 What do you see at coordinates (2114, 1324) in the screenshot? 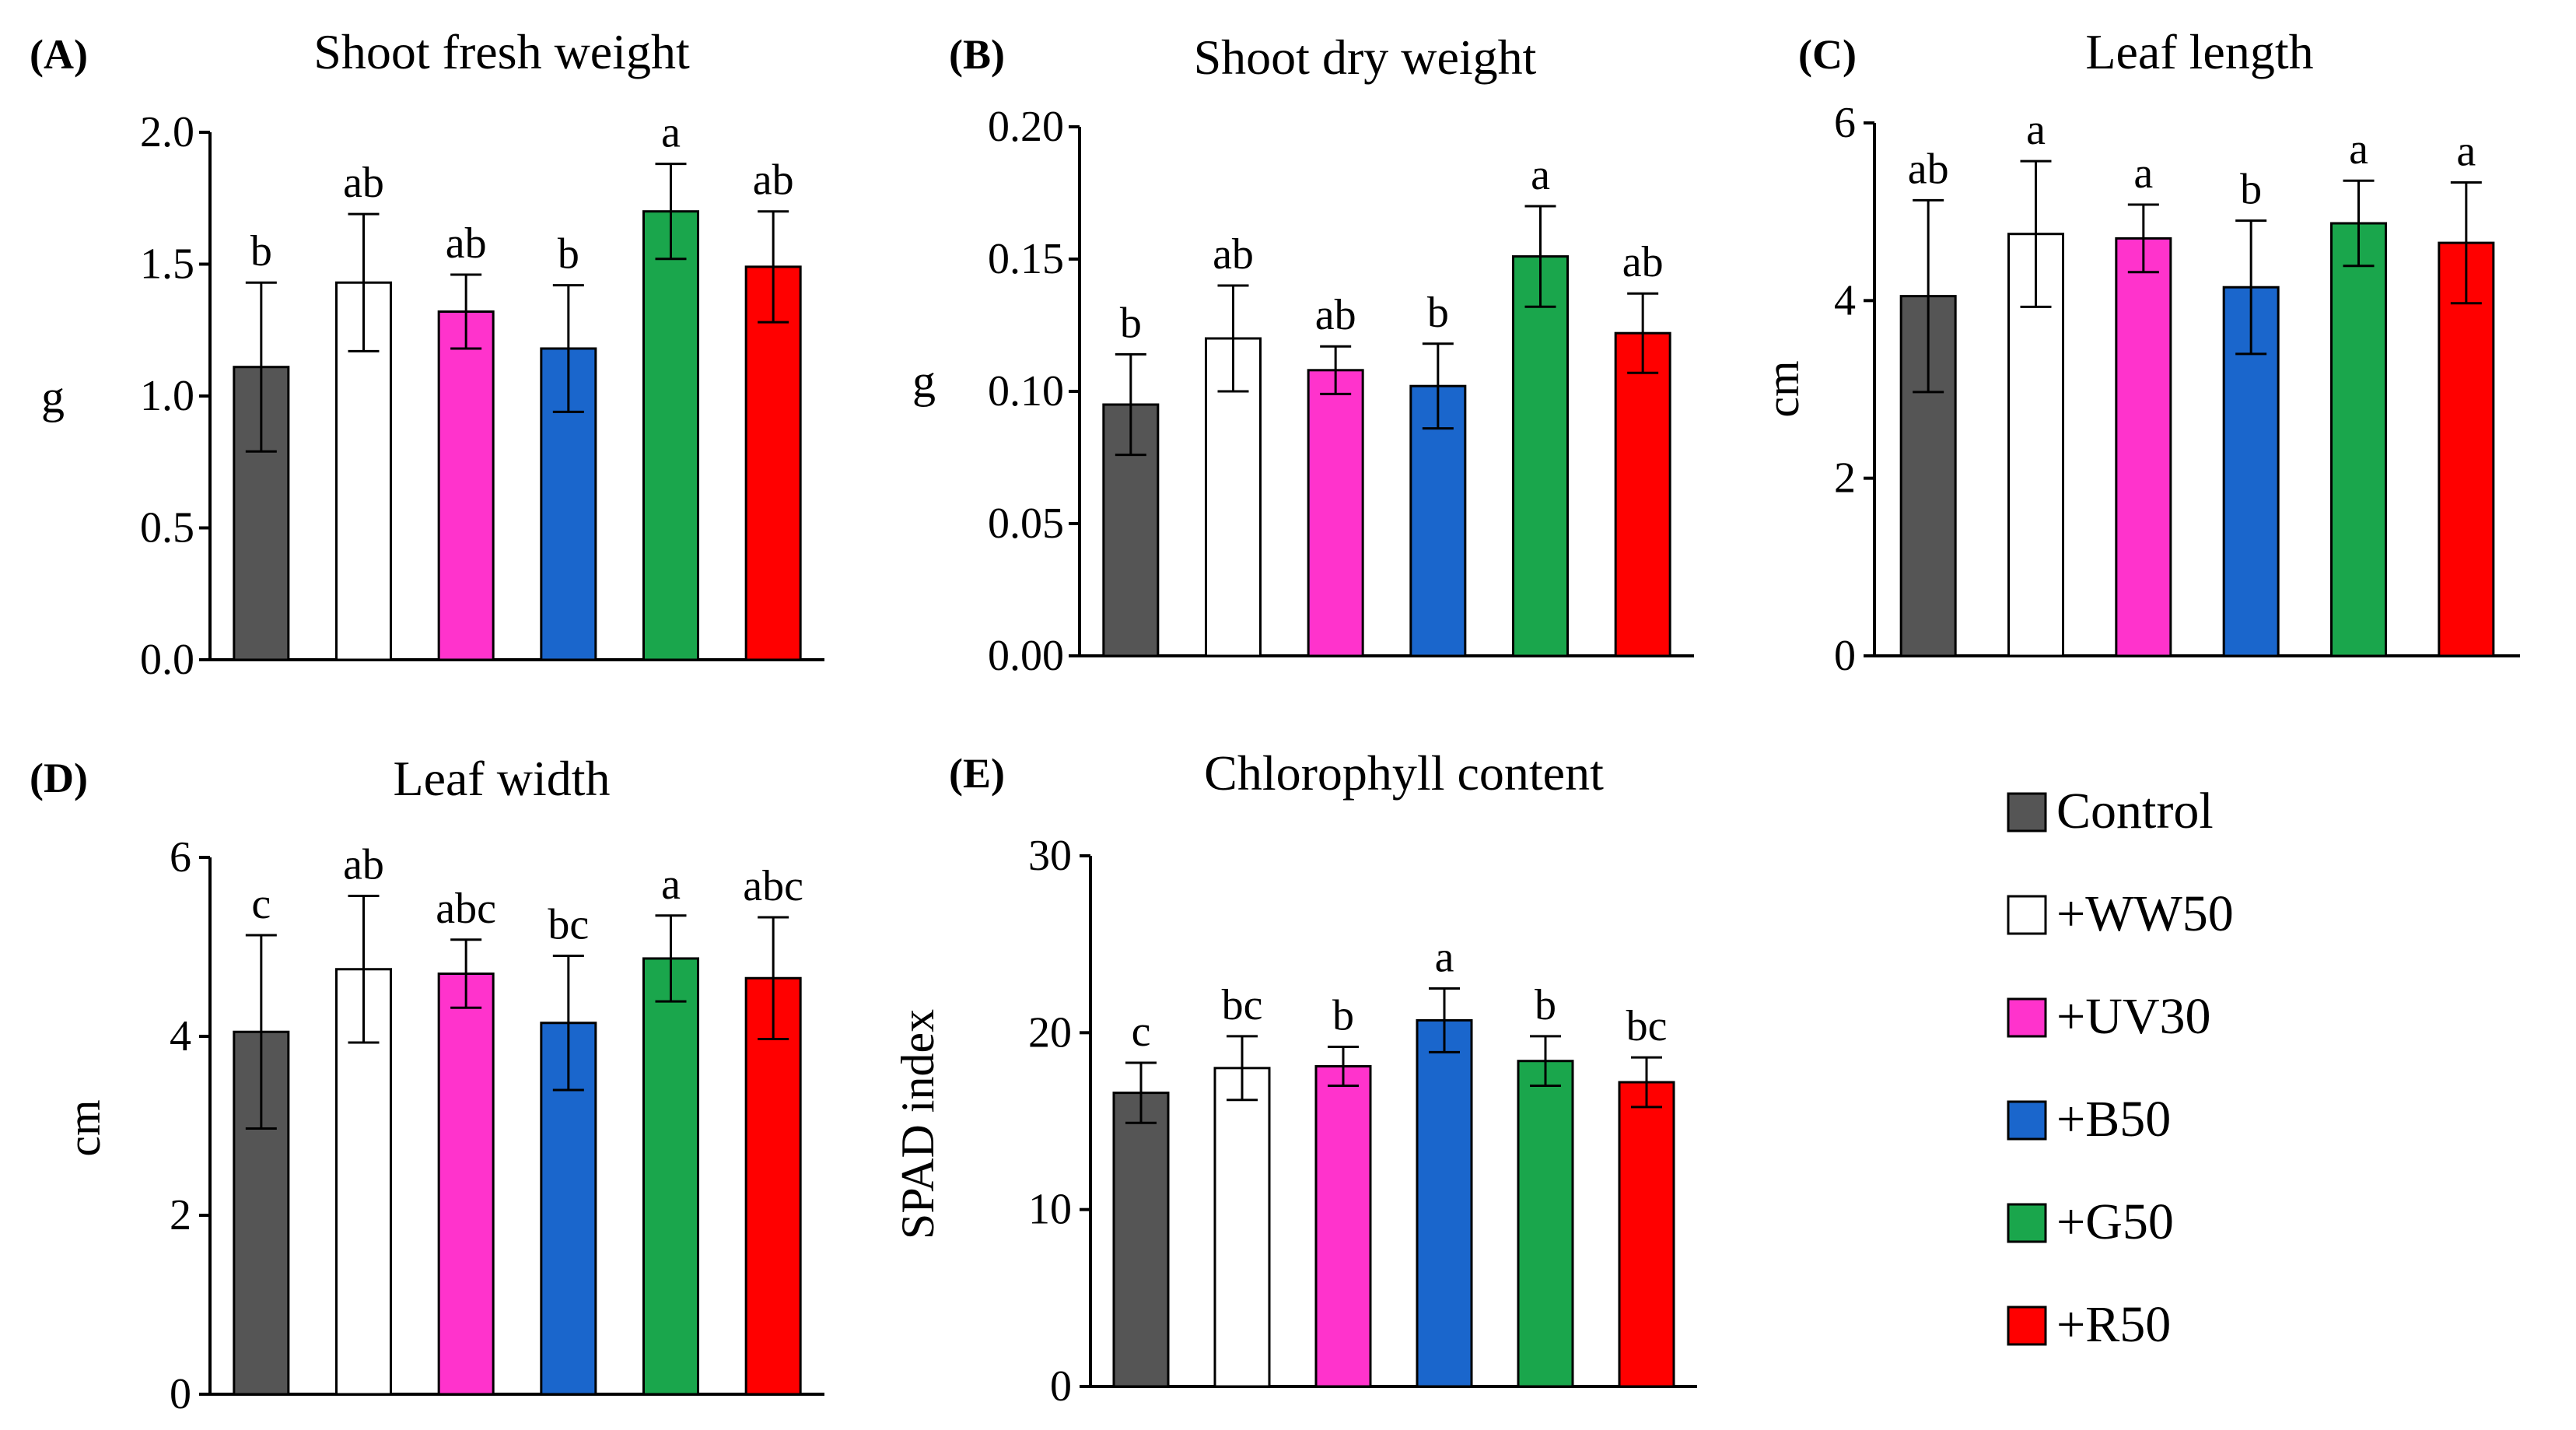
I see `legend-label: +R50` at bounding box center [2114, 1324].